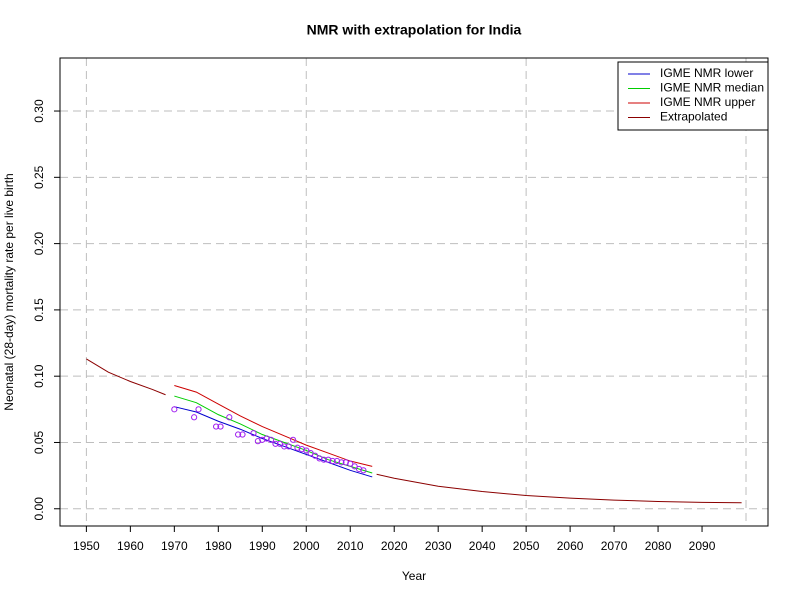 This screenshot has width=800, height=600. I want to click on x-tick-label: 2060, so click(570, 546).